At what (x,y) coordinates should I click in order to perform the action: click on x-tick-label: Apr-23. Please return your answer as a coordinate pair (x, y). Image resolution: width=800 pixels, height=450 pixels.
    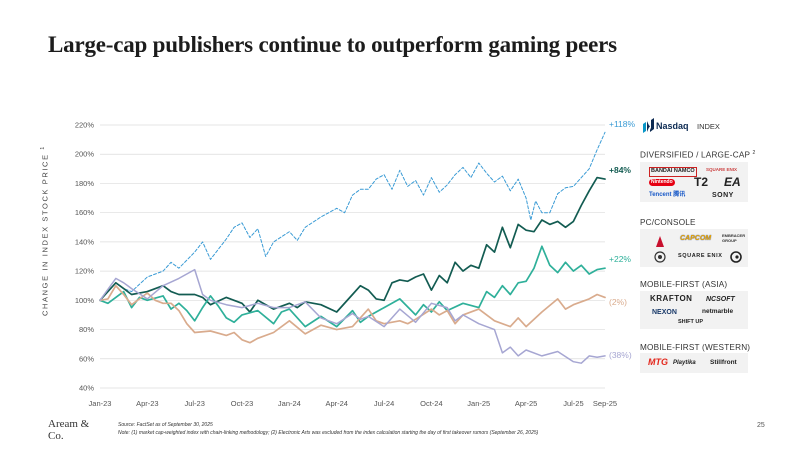
    Looking at the image, I should click on (147, 403).